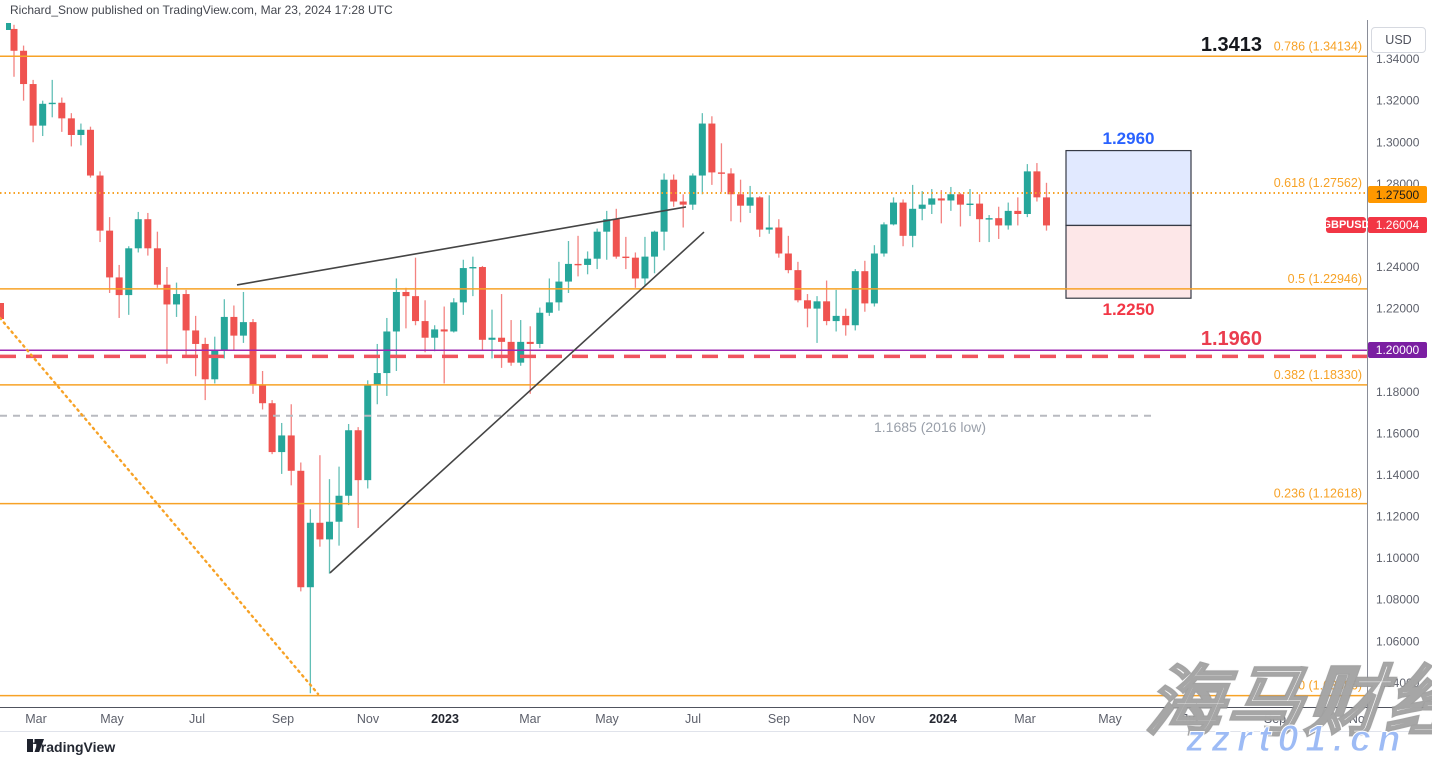  What do you see at coordinates (1398, 600) in the screenshot?
I see `price-tick-label: 1.08000` at bounding box center [1398, 600].